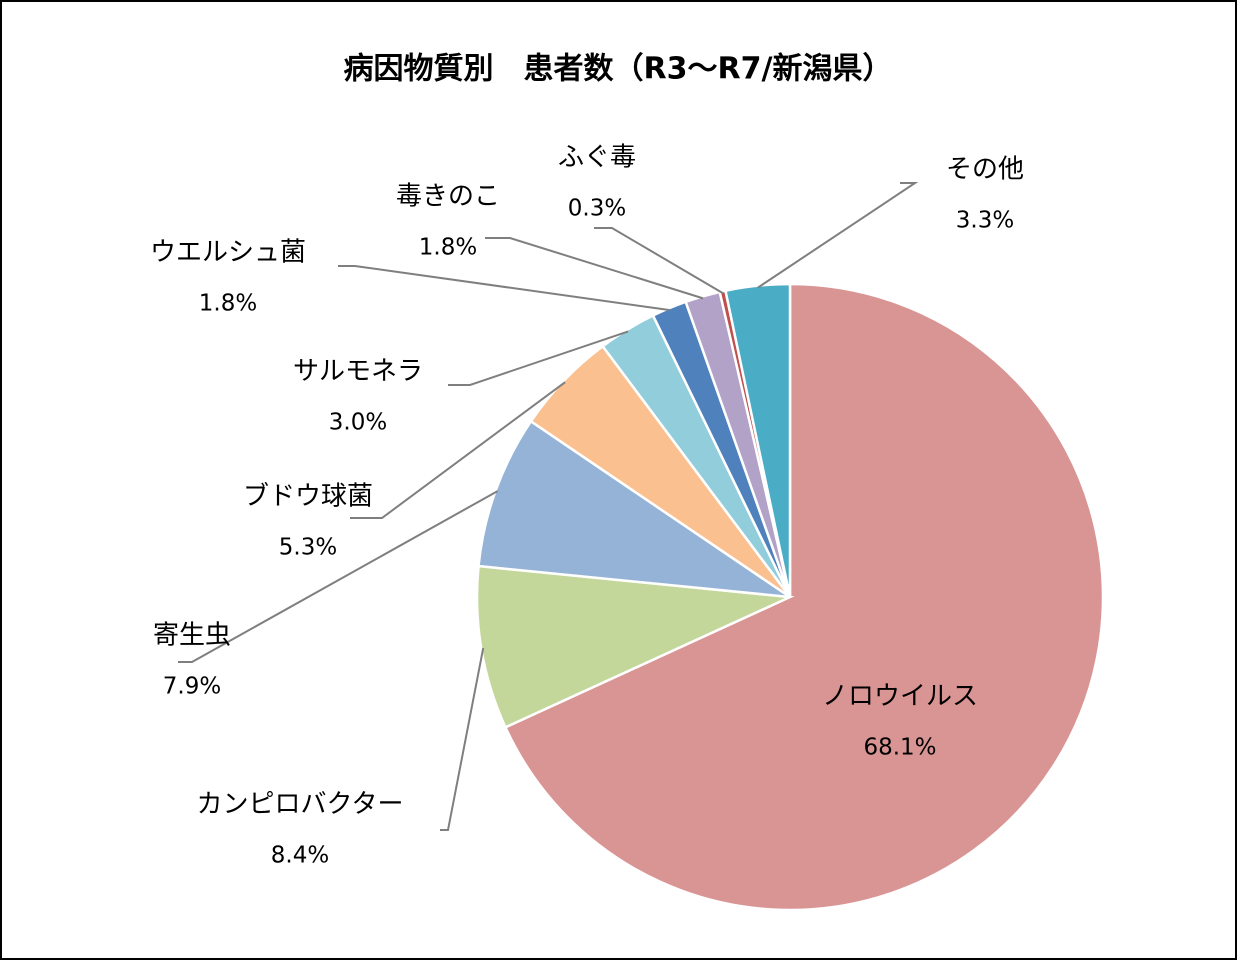 This screenshot has width=1237, height=960. I want to click on data-label-name: ウエルシュ菌, so click(228, 253).